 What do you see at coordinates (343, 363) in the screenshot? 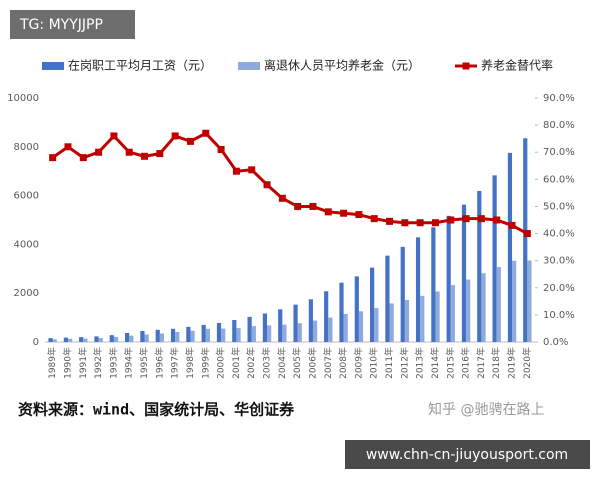
I see `x-tick-label: 2008年` at bounding box center [343, 363].